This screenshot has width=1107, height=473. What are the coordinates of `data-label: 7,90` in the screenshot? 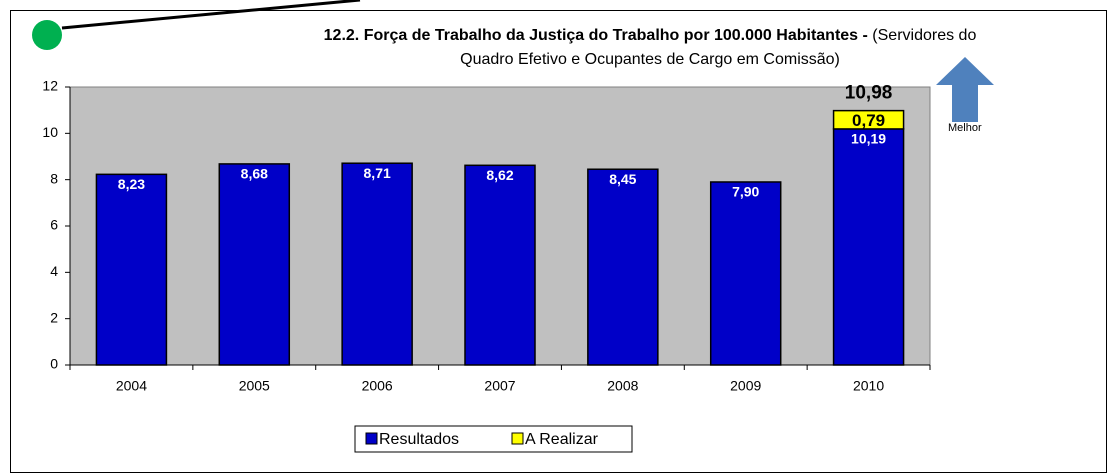 It's located at (745, 192).